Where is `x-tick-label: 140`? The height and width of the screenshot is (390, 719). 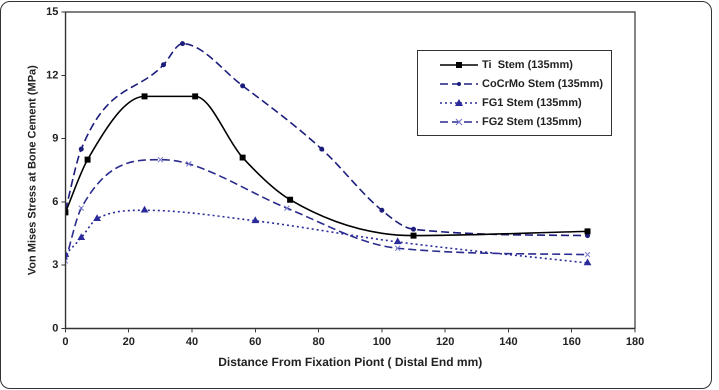
x-tick-label: 140 is located at coordinates (508, 342).